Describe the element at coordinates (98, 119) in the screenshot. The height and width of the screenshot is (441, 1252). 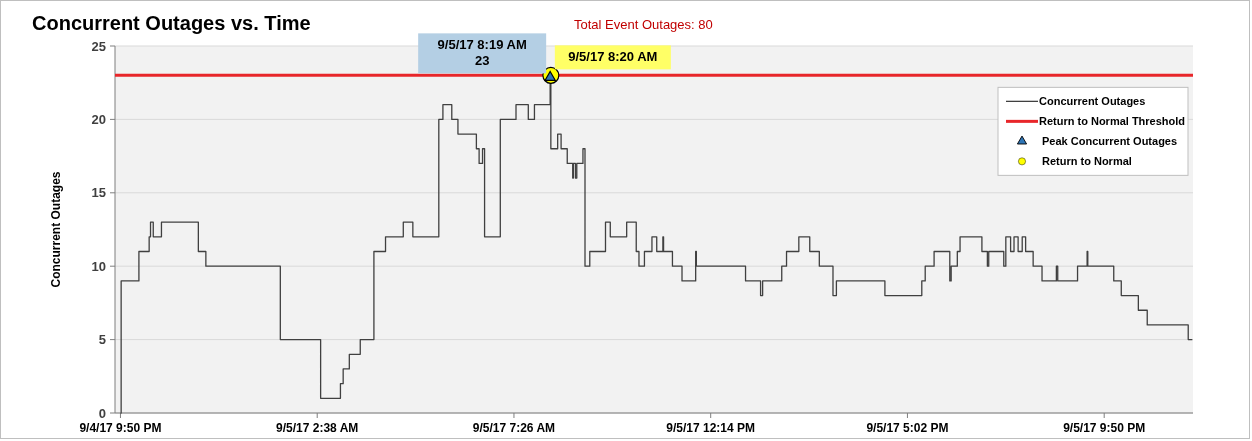
I see `y-tick-label: 20` at that location.